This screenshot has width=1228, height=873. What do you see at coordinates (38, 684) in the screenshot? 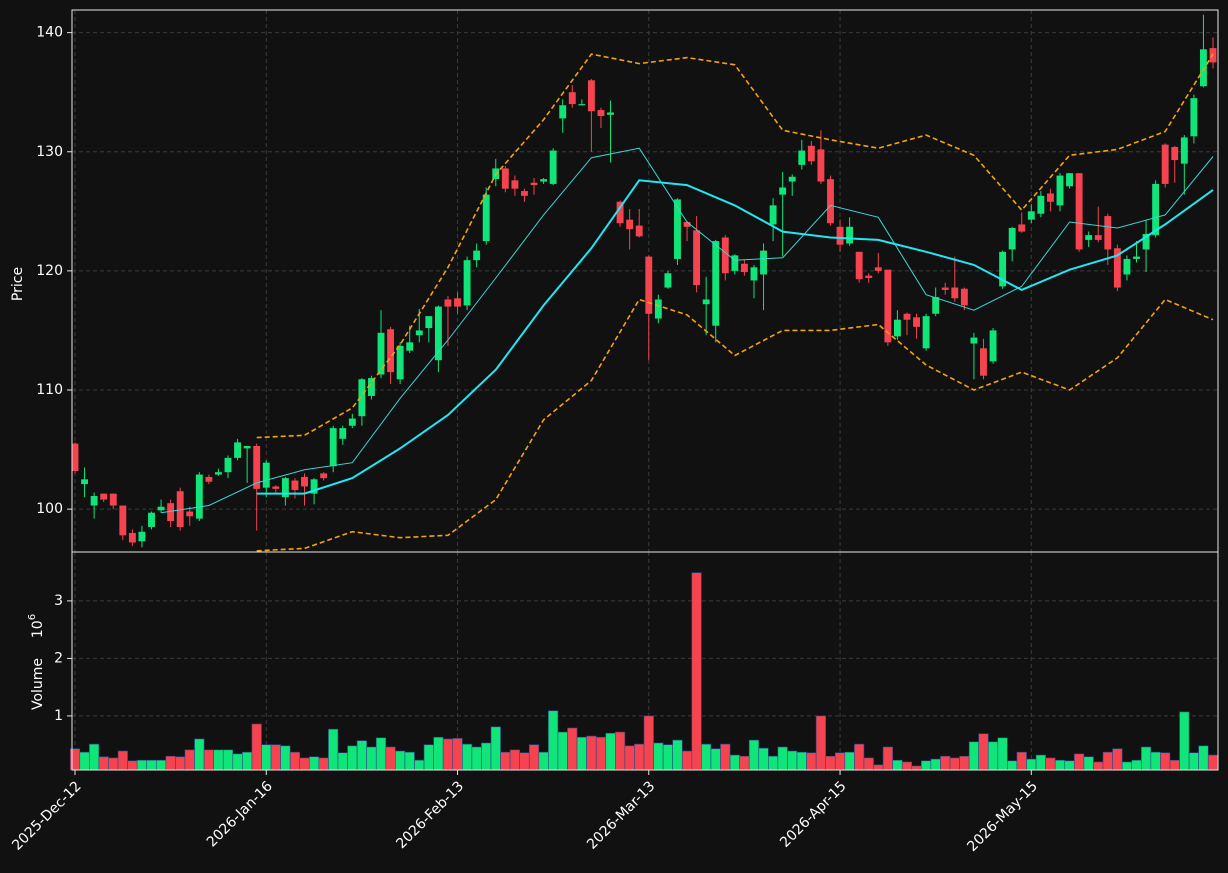
I see `volume-axis-label: Volume` at bounding box center [38, 684].